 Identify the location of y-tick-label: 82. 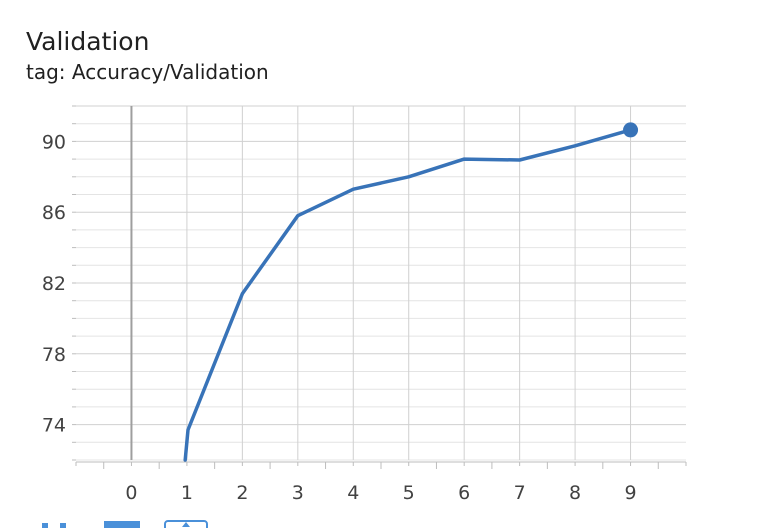
(54, 284).